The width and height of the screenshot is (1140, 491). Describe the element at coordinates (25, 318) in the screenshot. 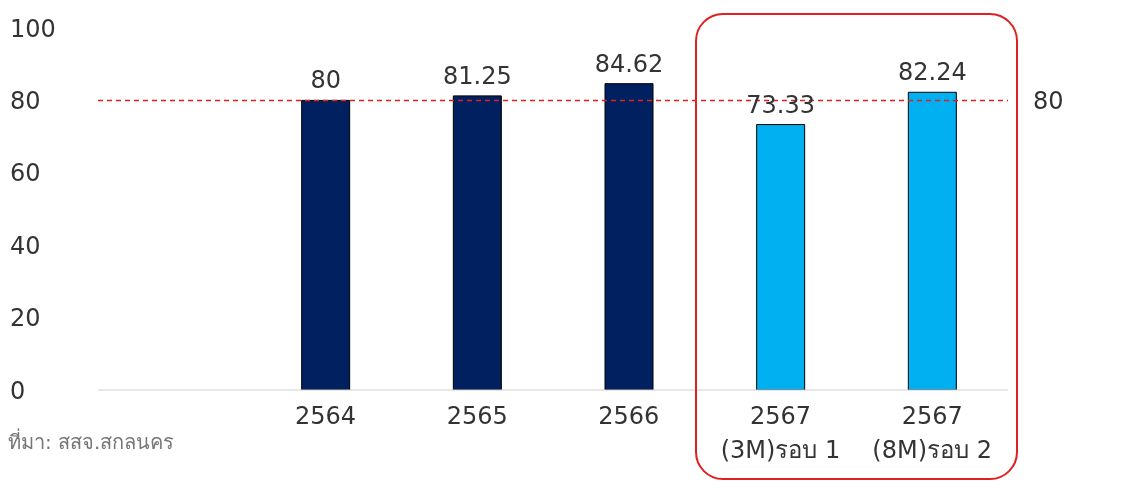

I see `y-tick-label: 20` at that location.